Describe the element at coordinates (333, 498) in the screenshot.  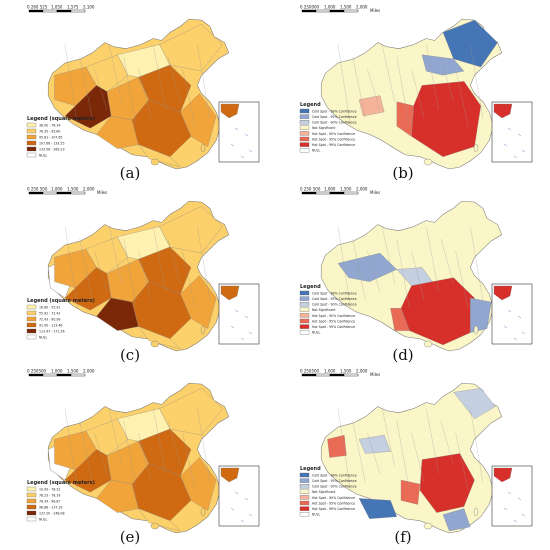
I see `legend-label: Hot Spot - 90% Confidence` at that location.